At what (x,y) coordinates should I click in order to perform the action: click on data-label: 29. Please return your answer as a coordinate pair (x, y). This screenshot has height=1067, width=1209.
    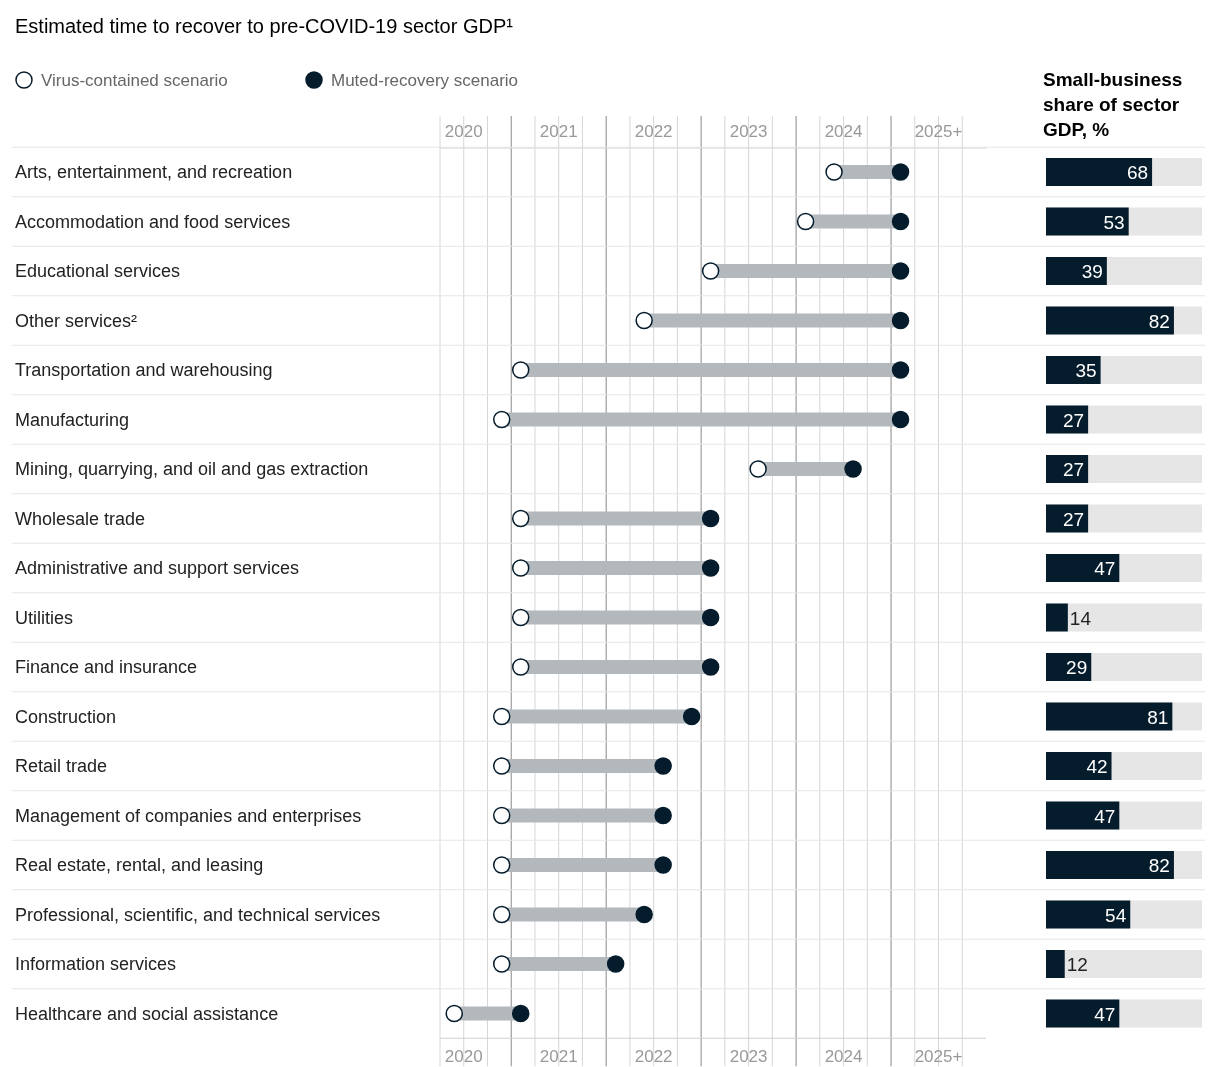
    Looking at the image, I should click on (1077, 667).